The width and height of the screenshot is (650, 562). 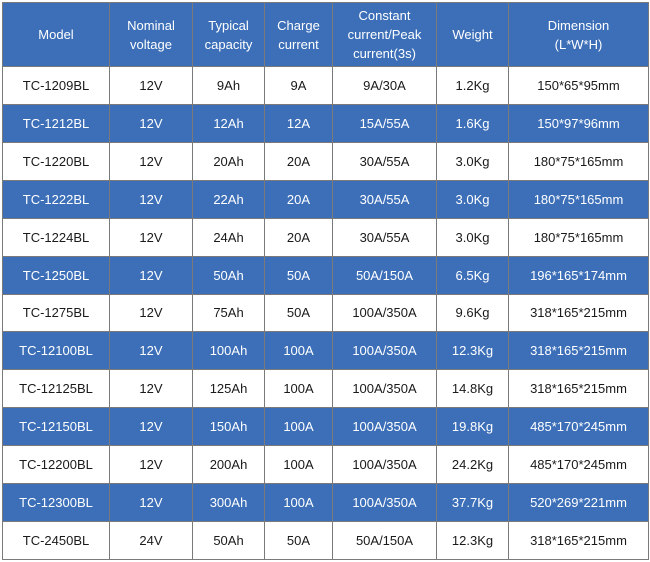 I want to click on cell-model: TC-2450BL, so click(x=56, y=540).